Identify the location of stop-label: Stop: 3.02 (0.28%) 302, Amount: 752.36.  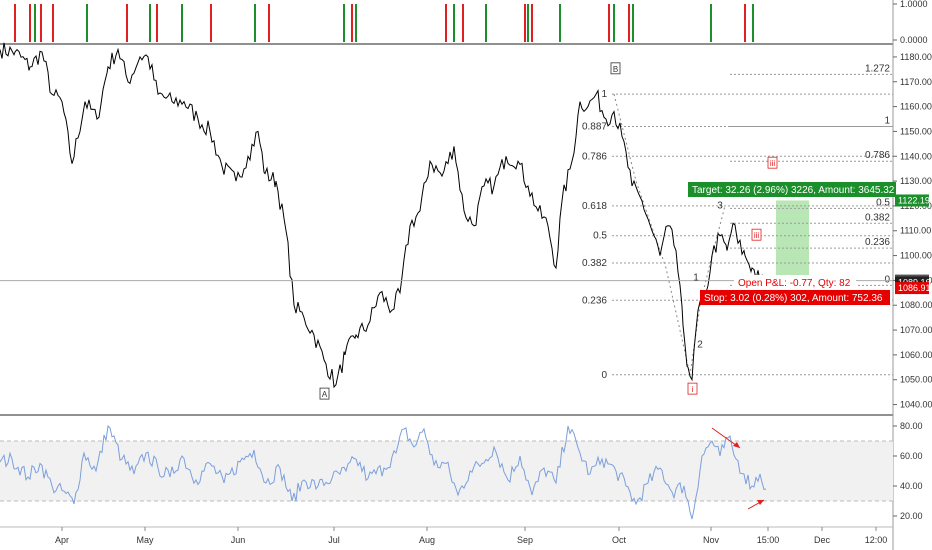
(795, 297).